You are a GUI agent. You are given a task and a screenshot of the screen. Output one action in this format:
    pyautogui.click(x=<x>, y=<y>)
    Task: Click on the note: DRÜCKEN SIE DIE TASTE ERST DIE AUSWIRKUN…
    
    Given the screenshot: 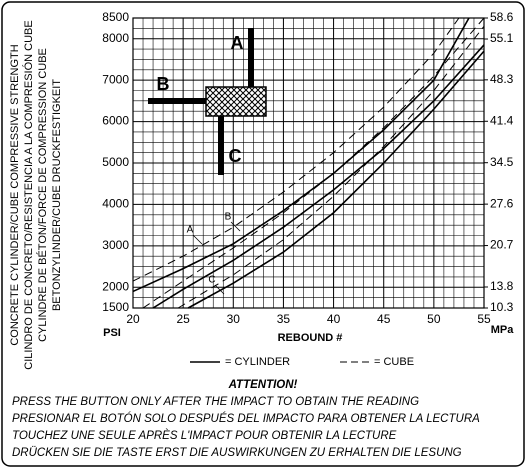 What is the action you would take?
    pyautogui.click(x=237, y=453)
    